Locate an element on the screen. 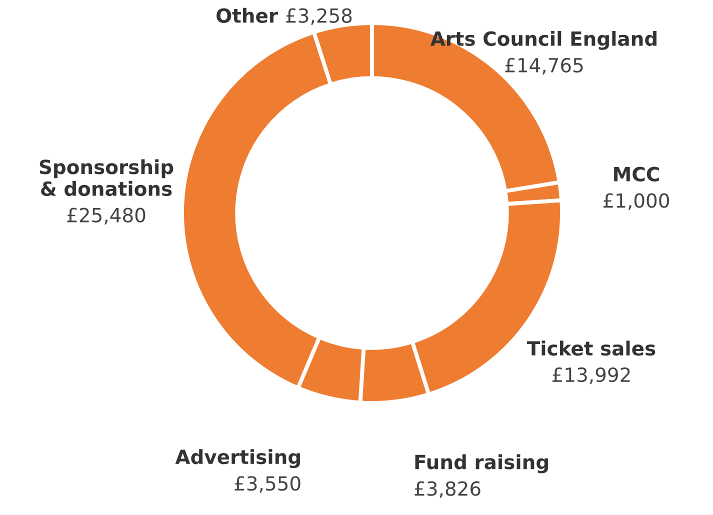 The height and width of the screenshot is (515, 713). data-label: £3,826 is located at coordinates (447, 489).